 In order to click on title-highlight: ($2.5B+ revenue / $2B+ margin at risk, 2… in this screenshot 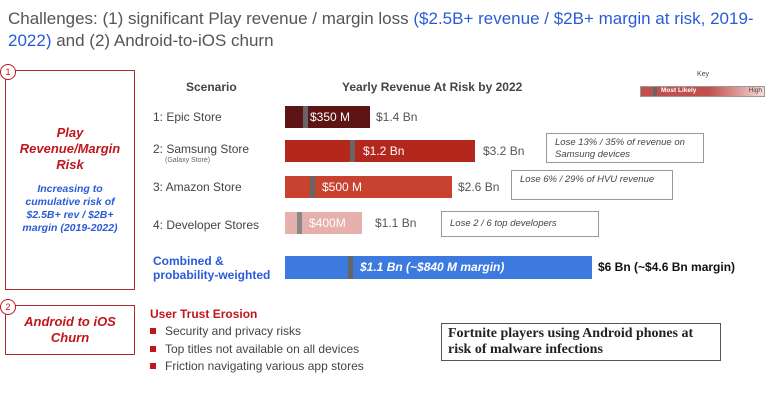, I will do `click(381, 29)`.